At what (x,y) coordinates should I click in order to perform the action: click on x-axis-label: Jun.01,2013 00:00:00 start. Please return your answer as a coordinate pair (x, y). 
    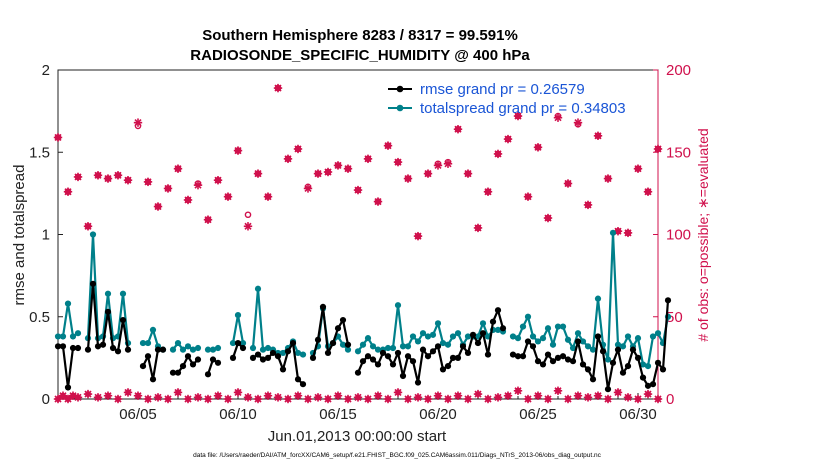
    Looking at the image, I should click on (357, 436).